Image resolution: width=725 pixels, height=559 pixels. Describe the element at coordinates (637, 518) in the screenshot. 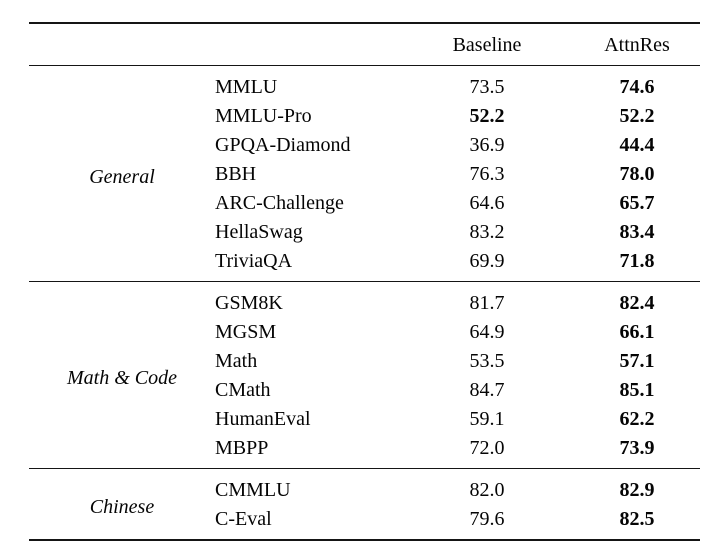

I see `attnres-value: 82.5` at that location.